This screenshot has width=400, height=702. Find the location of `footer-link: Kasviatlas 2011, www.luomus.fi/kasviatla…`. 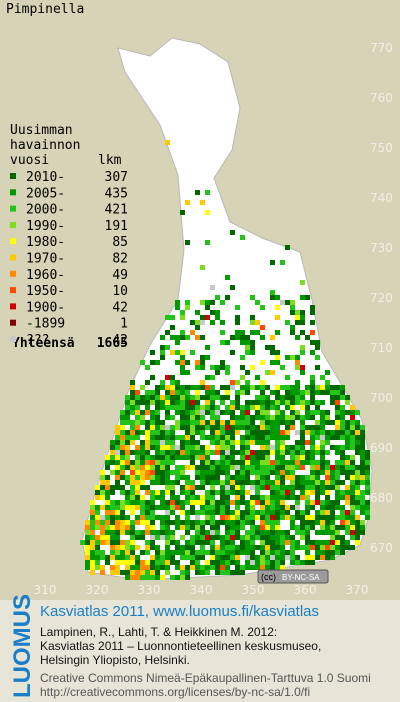

footer-link: Kasviatlas 2011, www.luomus.fi/kasviatla… is located at coordinates (179, 611).